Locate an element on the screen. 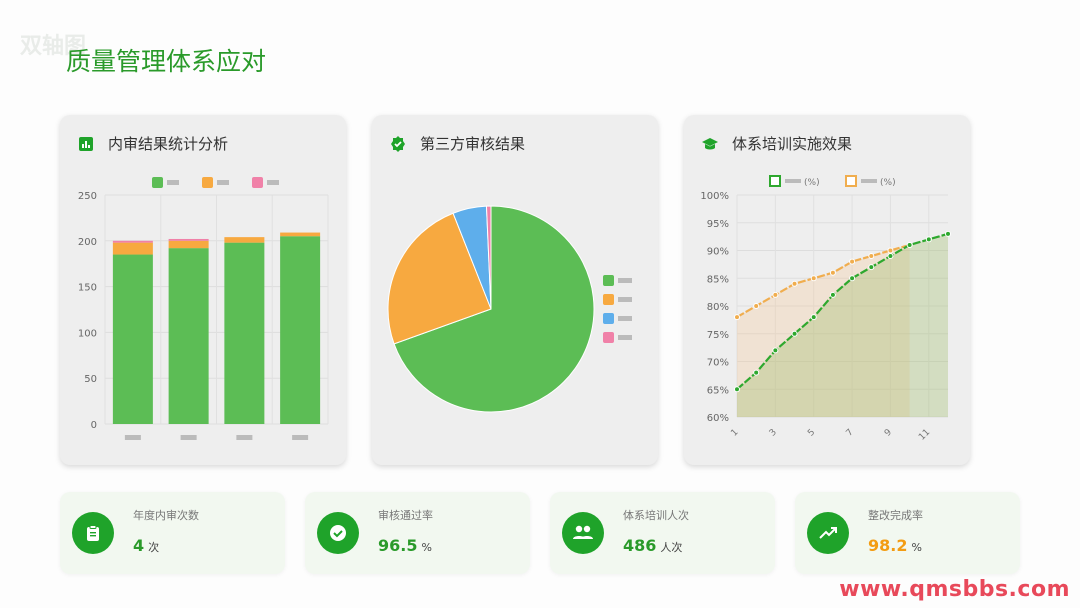 The image size is (1080, 608). y-tick-label: 150 is located at coordinates (87, 288).